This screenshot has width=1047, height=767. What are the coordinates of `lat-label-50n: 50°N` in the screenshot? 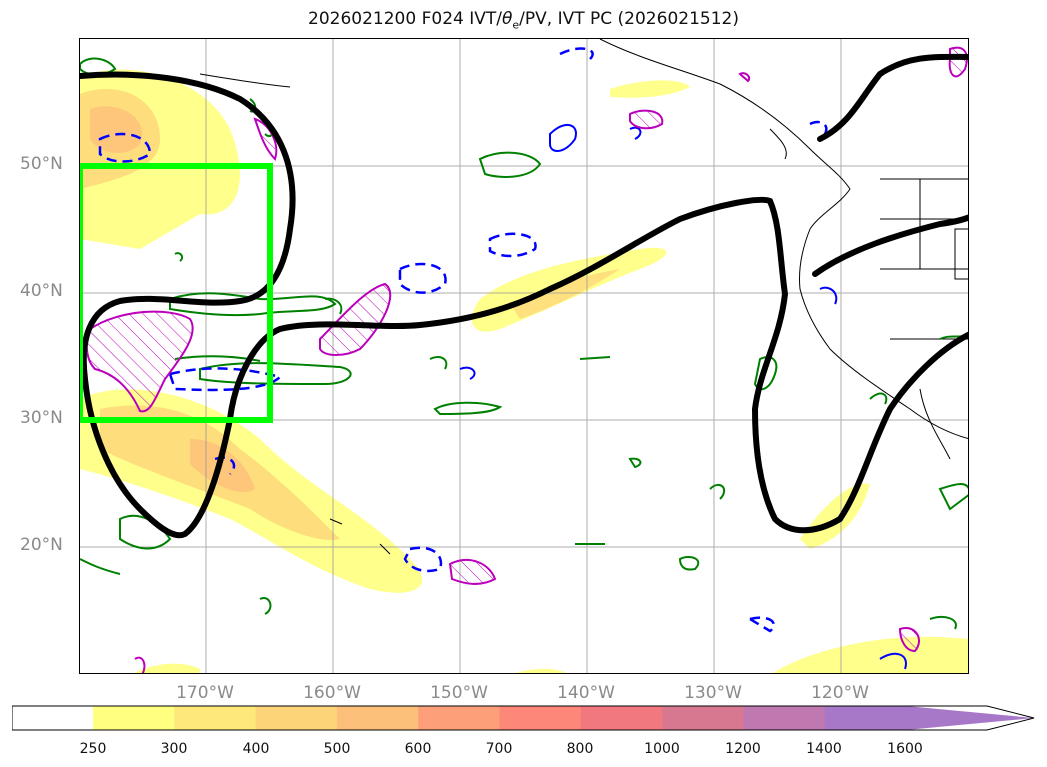 It's located at (41, 164).